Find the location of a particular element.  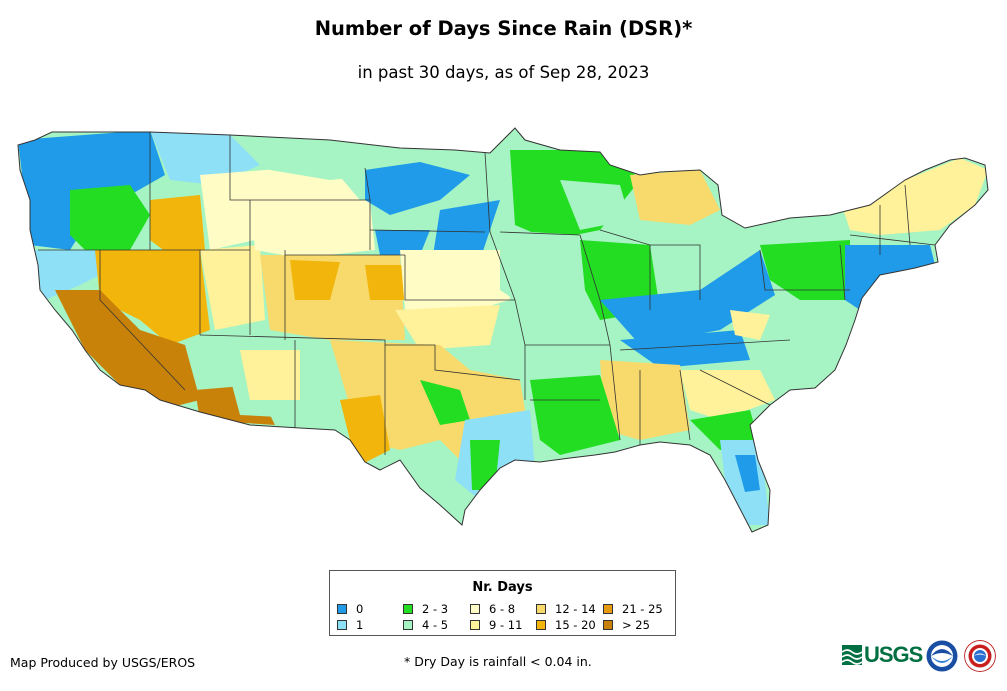

legend-item: > 25 is located at coordinates (626, 625).